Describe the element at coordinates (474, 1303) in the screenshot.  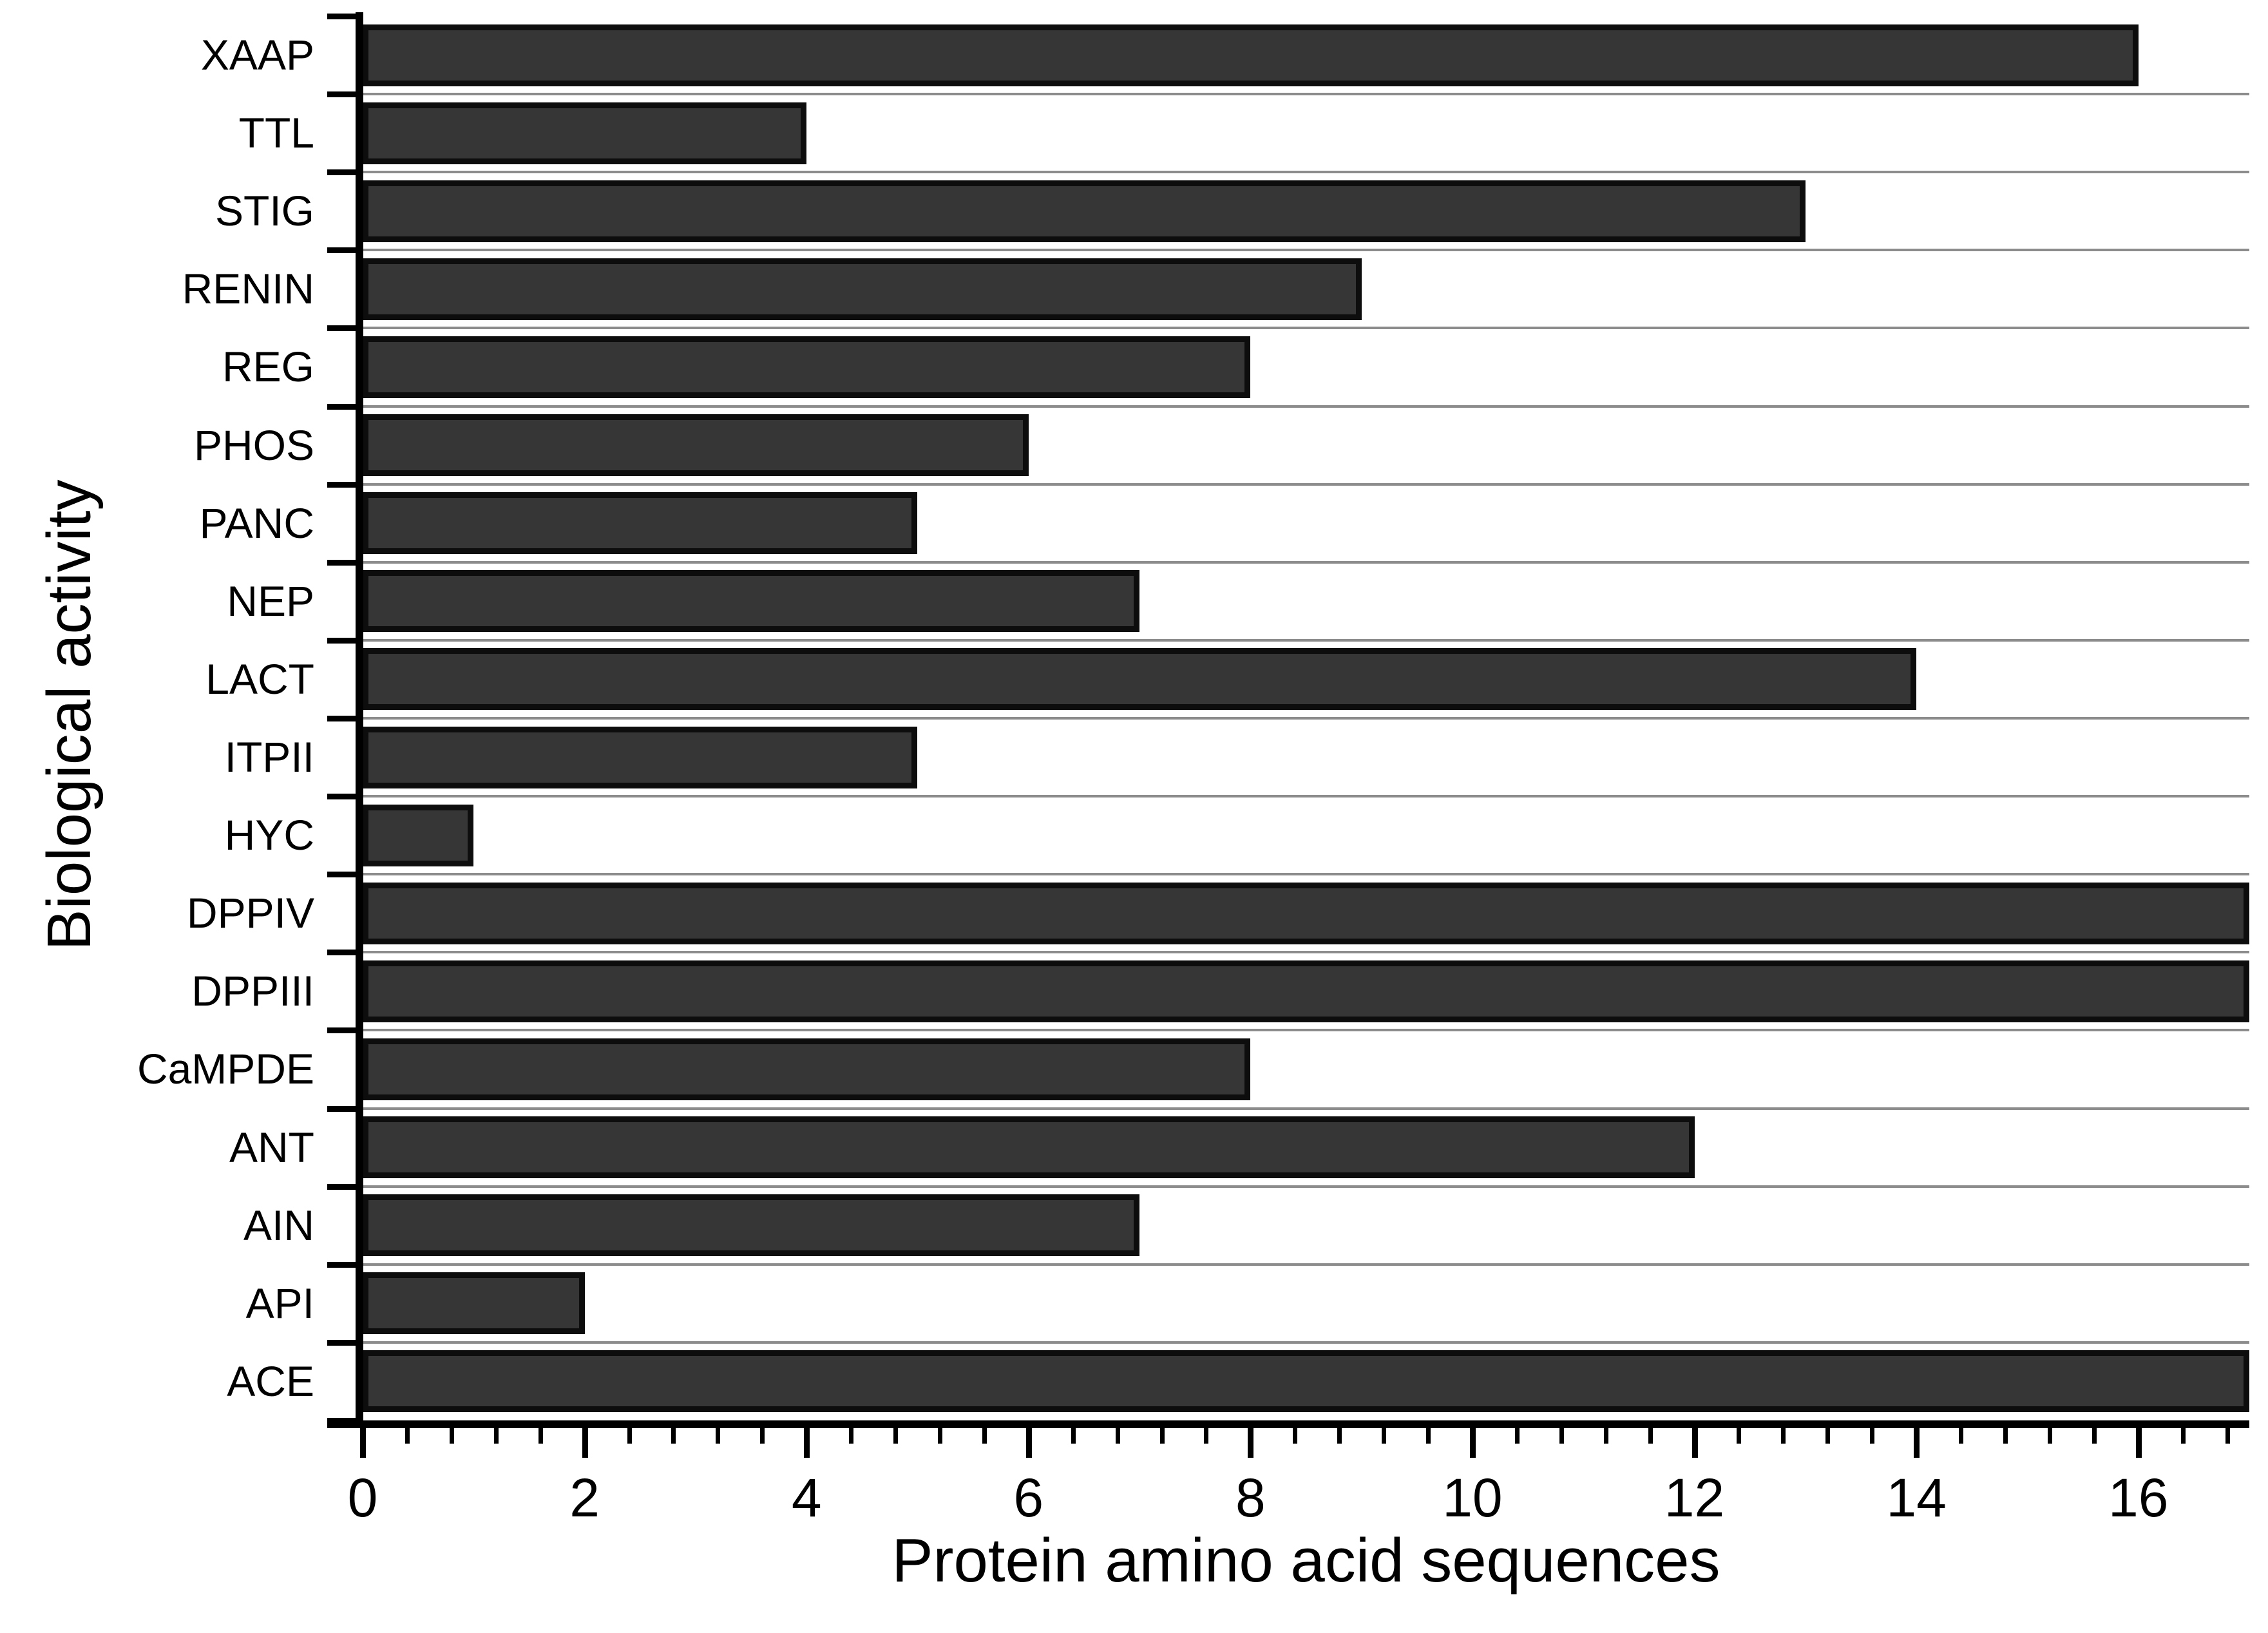
I see `bar-api` at that location.